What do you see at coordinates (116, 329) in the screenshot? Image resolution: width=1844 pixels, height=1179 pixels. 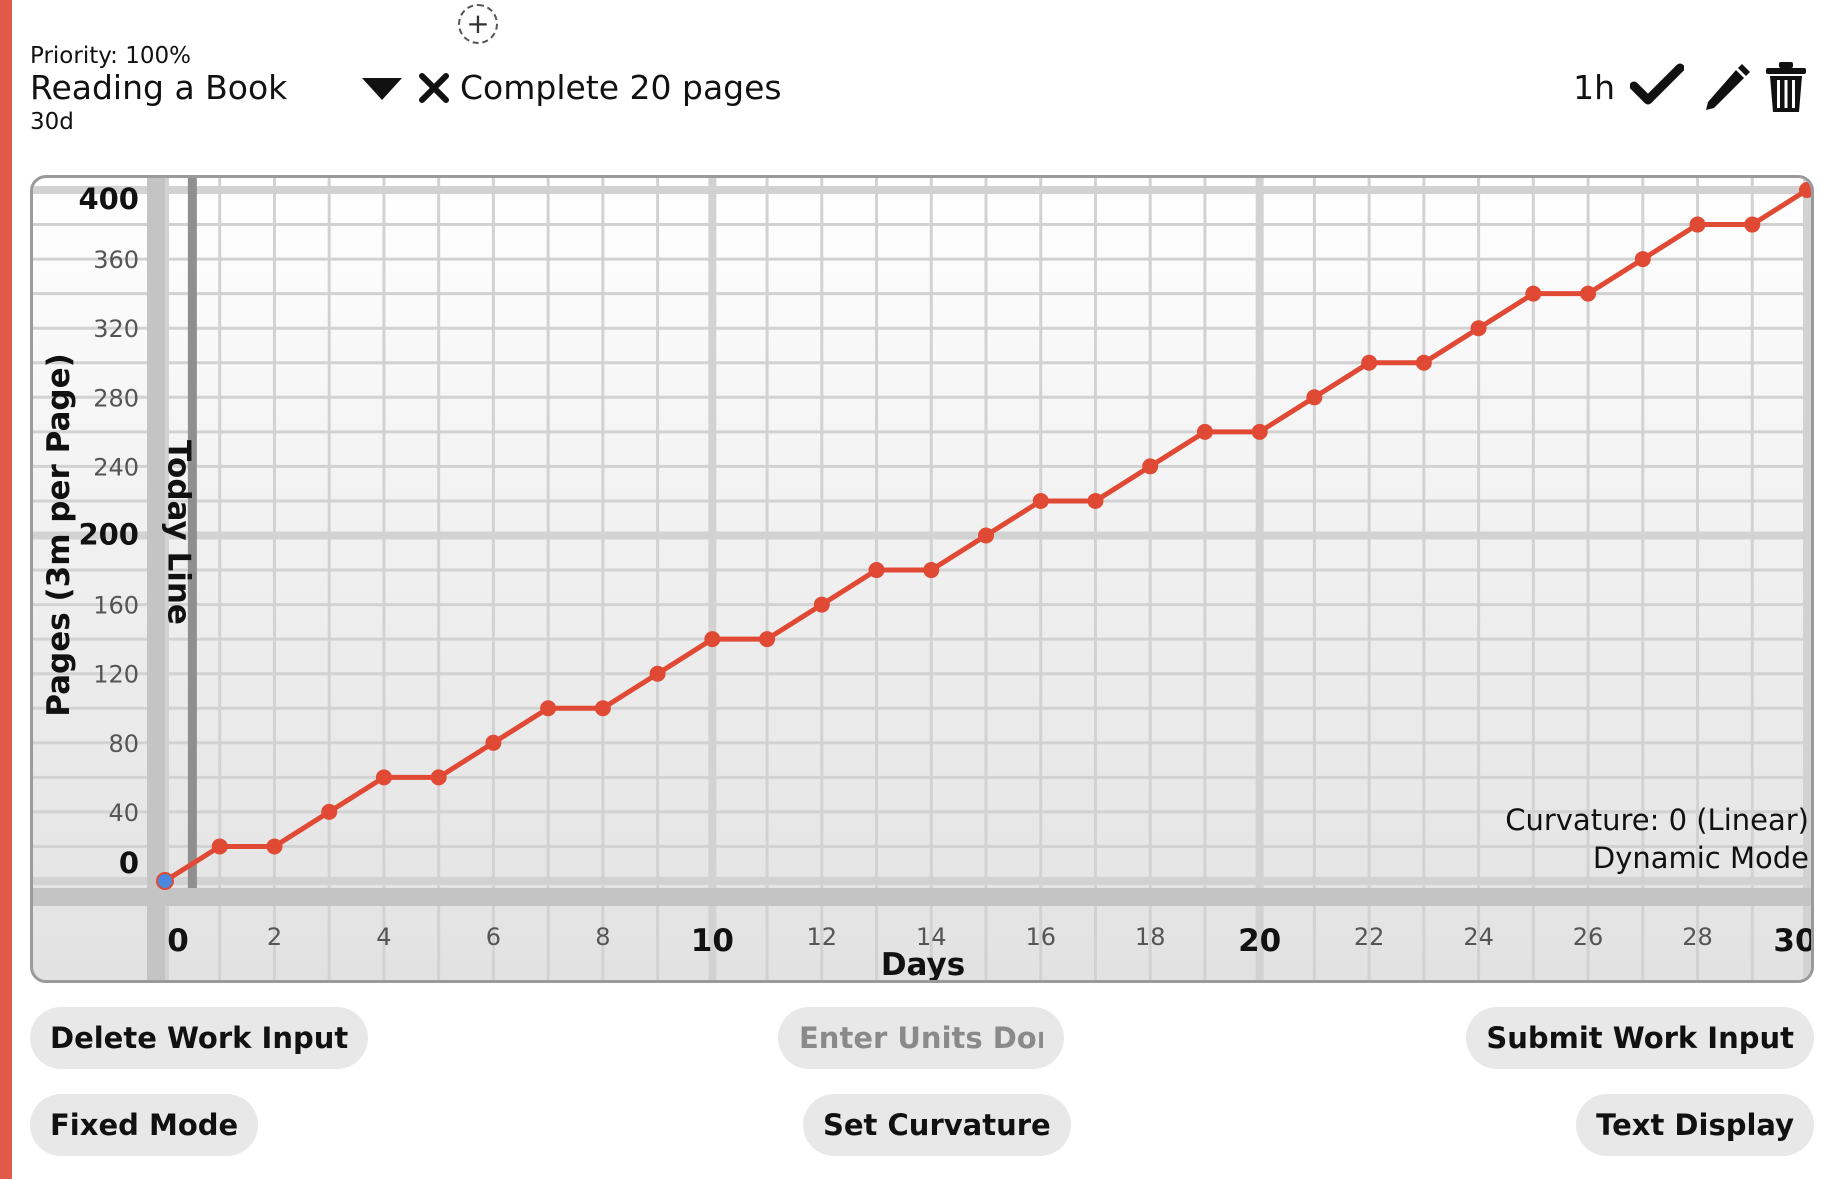 I see `y-tick-label: 320` at bounding box center [116, 329].